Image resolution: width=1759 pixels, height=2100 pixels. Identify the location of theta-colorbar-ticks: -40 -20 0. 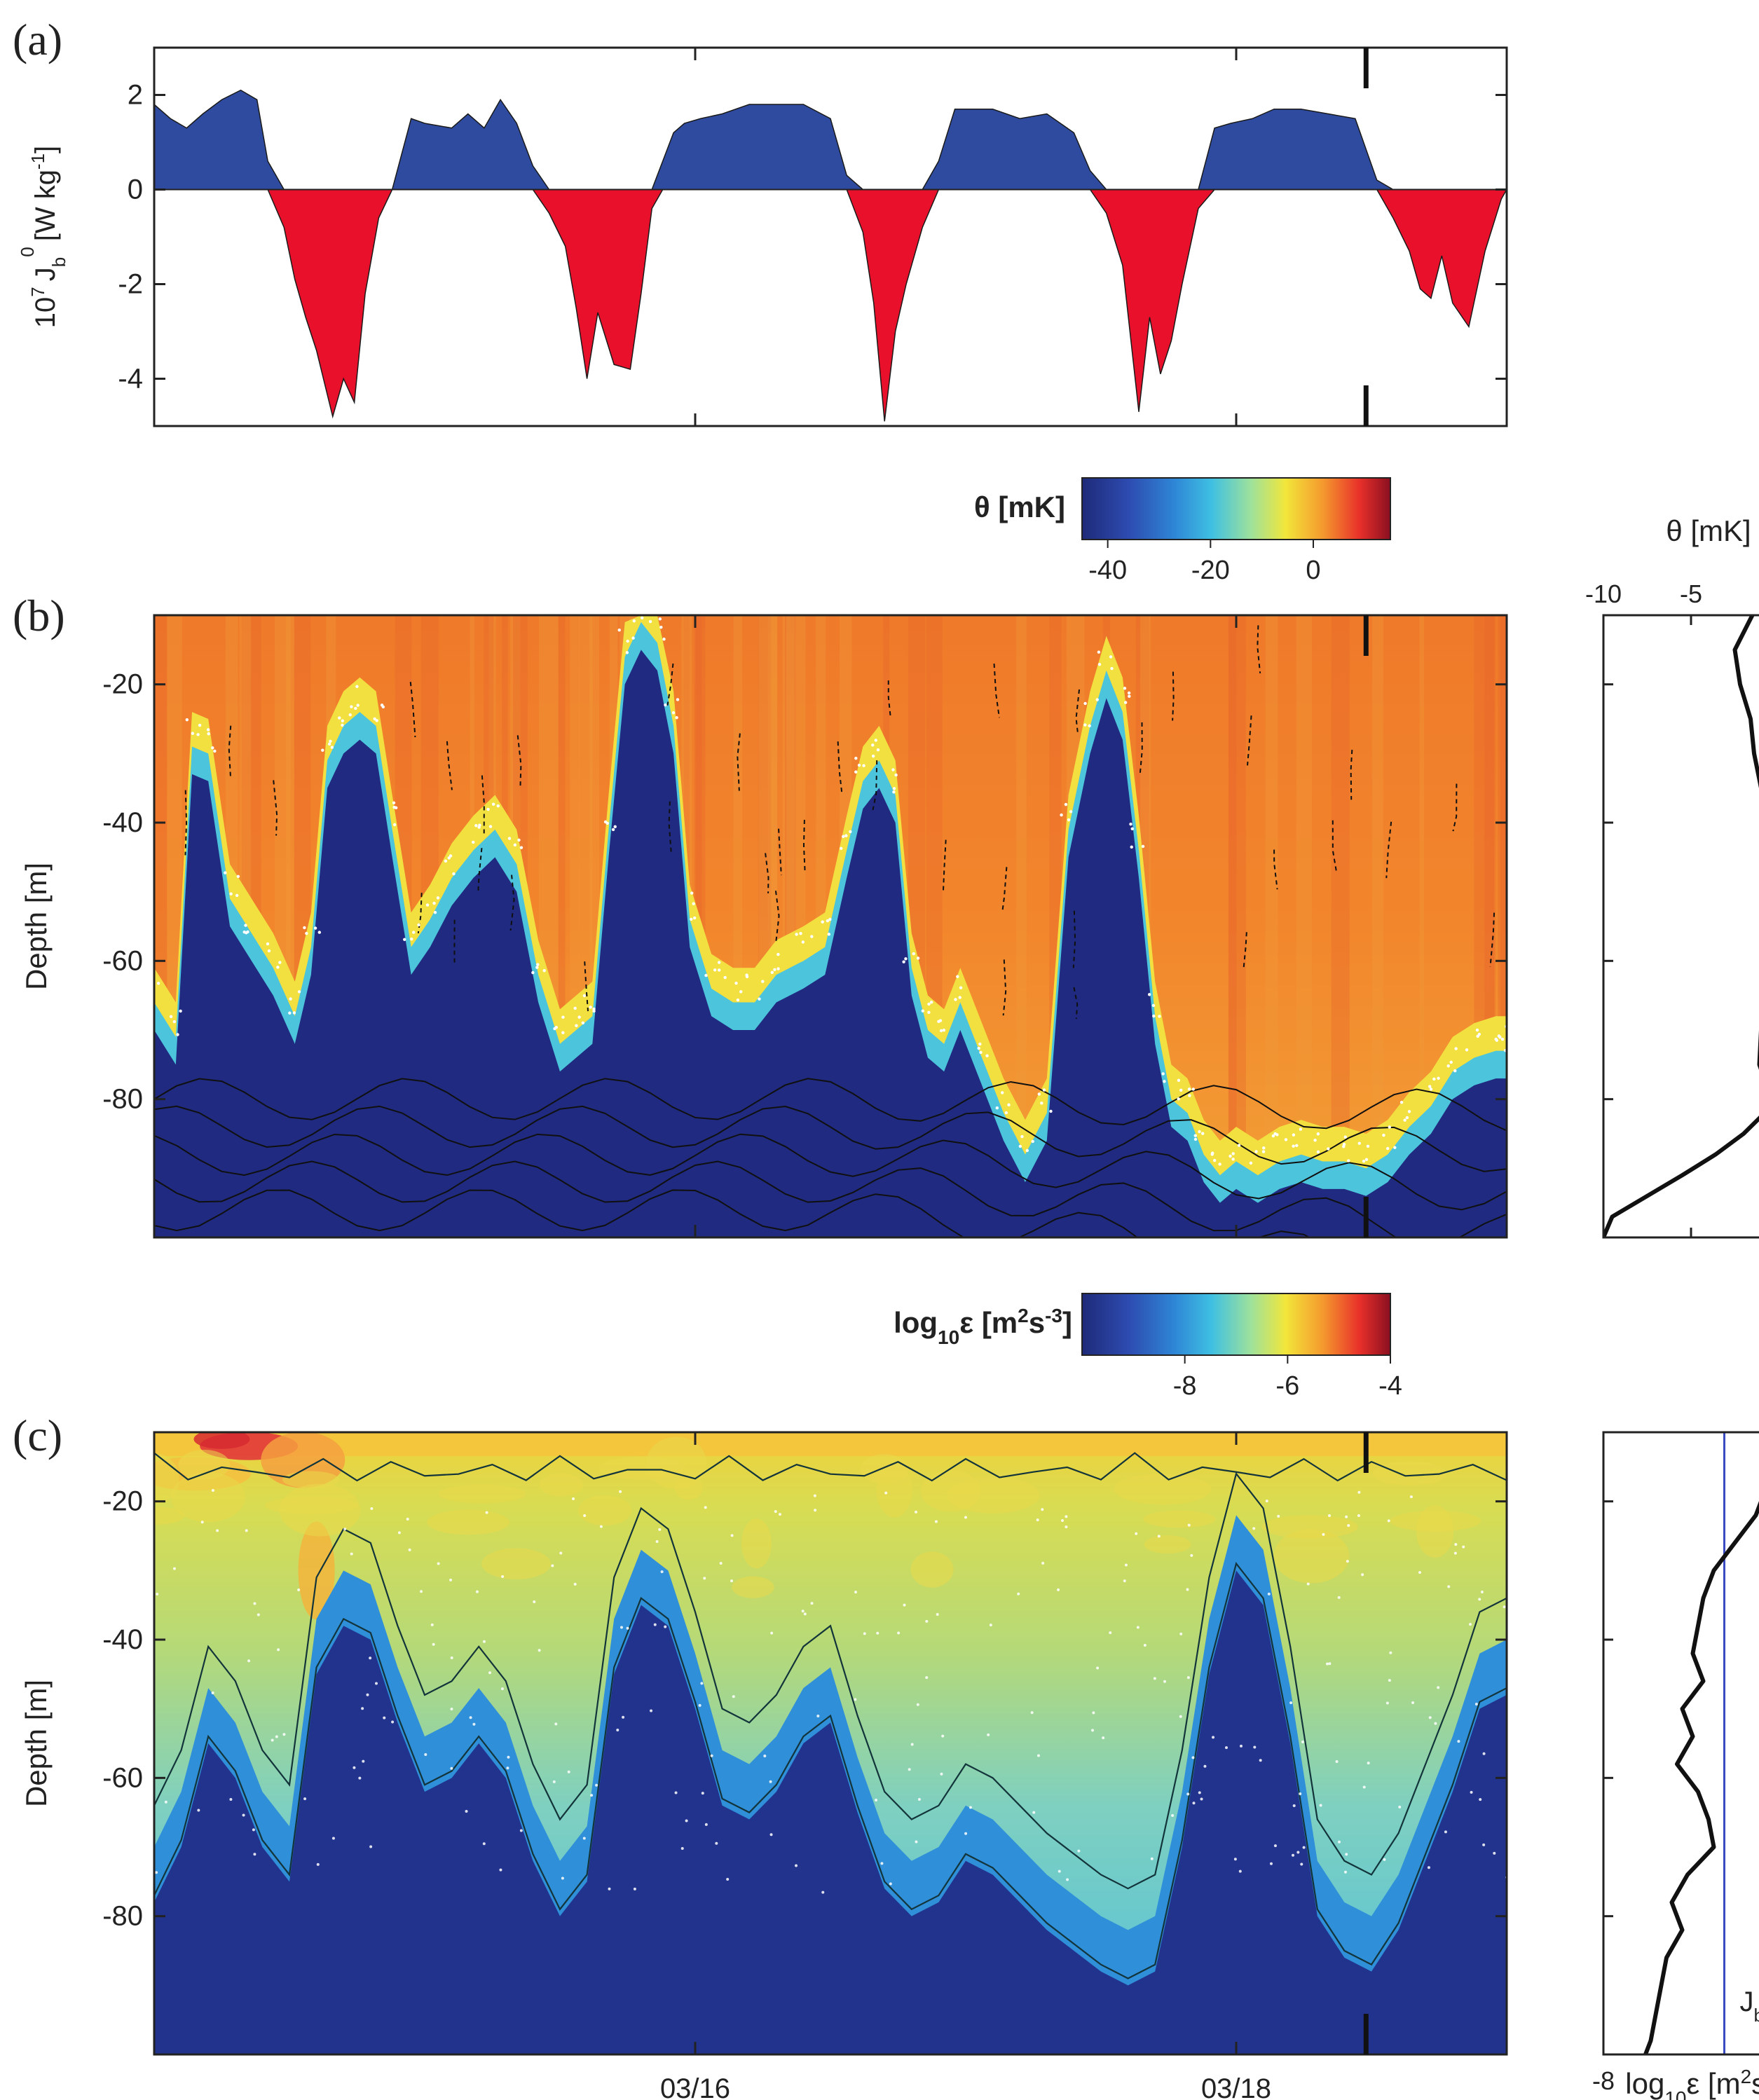
(1204, 562).